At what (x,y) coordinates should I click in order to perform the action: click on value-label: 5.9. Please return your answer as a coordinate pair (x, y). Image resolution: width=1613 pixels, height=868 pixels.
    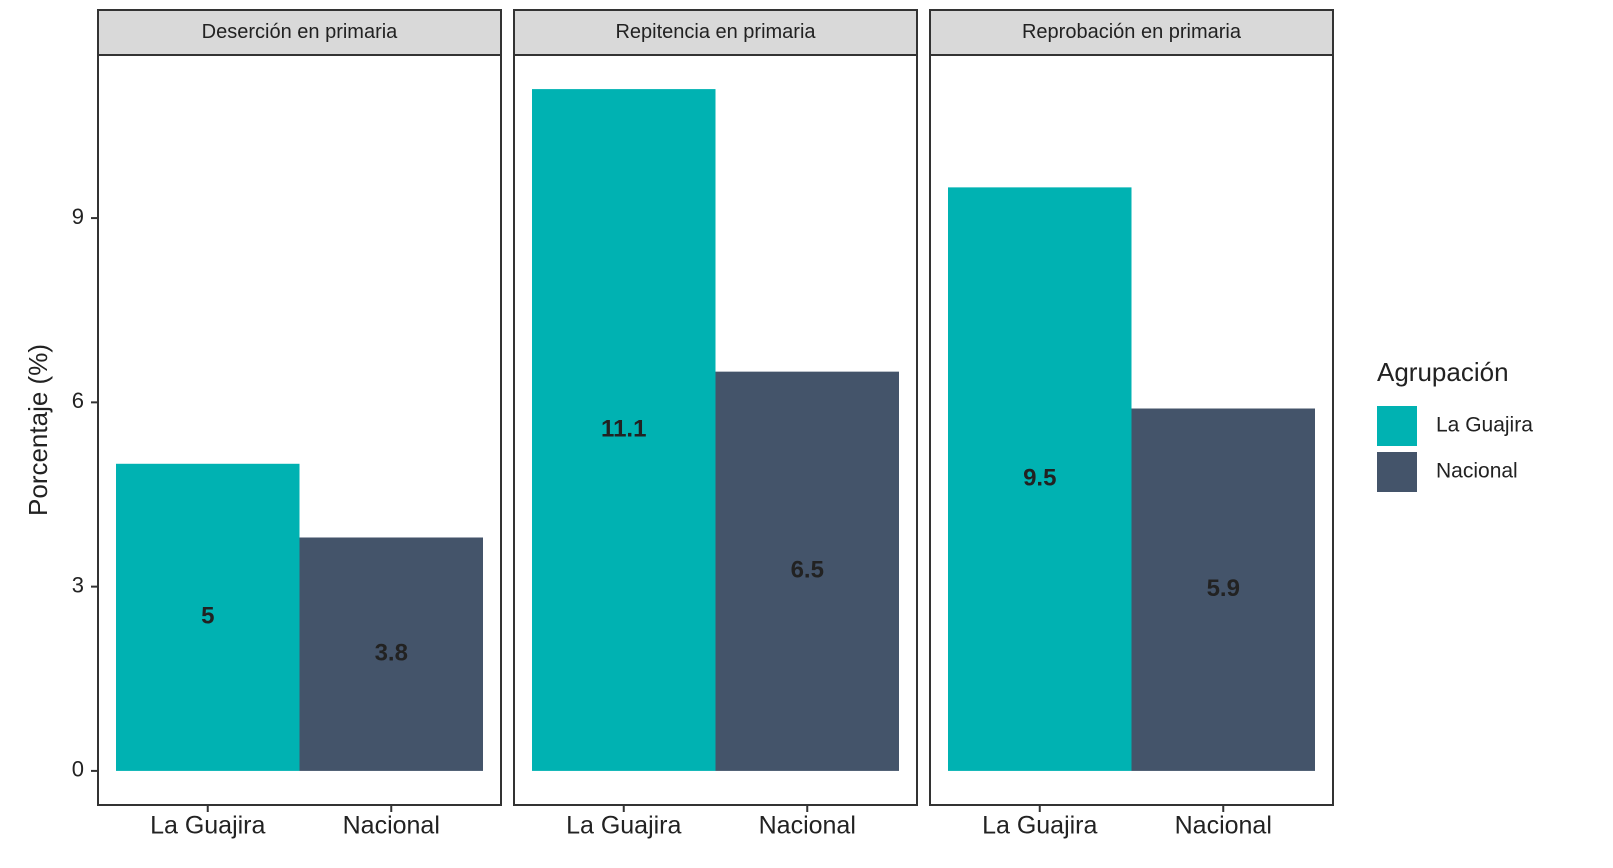
    Looking at the image, I should click on (1223, 588).